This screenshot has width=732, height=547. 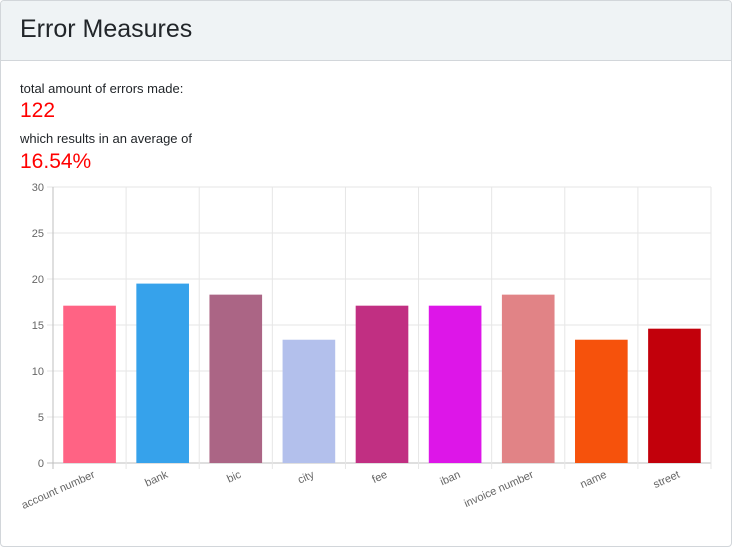 What do you see at coordinates (106, 29) in the screenshot?
I see `page-title: Error Measures` at bounding box center [106, 29].